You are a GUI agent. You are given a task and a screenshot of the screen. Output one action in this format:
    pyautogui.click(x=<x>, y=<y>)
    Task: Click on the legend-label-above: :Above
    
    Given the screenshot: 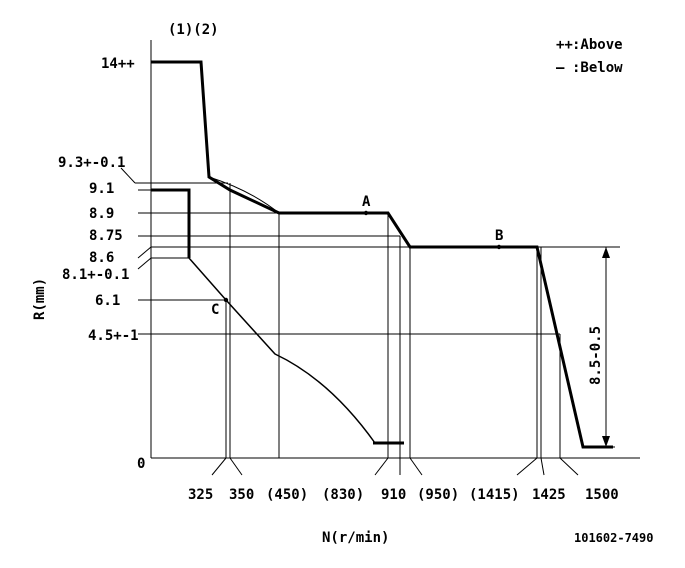 What is the action you would take?
    pyautogui.click(x=597, y=45)
    